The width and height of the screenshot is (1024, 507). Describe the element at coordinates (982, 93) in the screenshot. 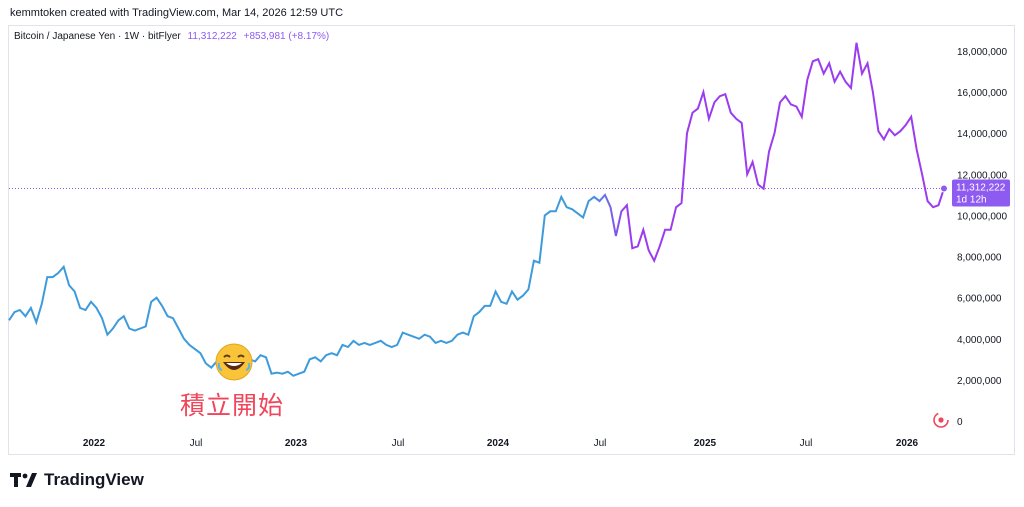

I see `y-tick-label: 16,000,000` at that location.